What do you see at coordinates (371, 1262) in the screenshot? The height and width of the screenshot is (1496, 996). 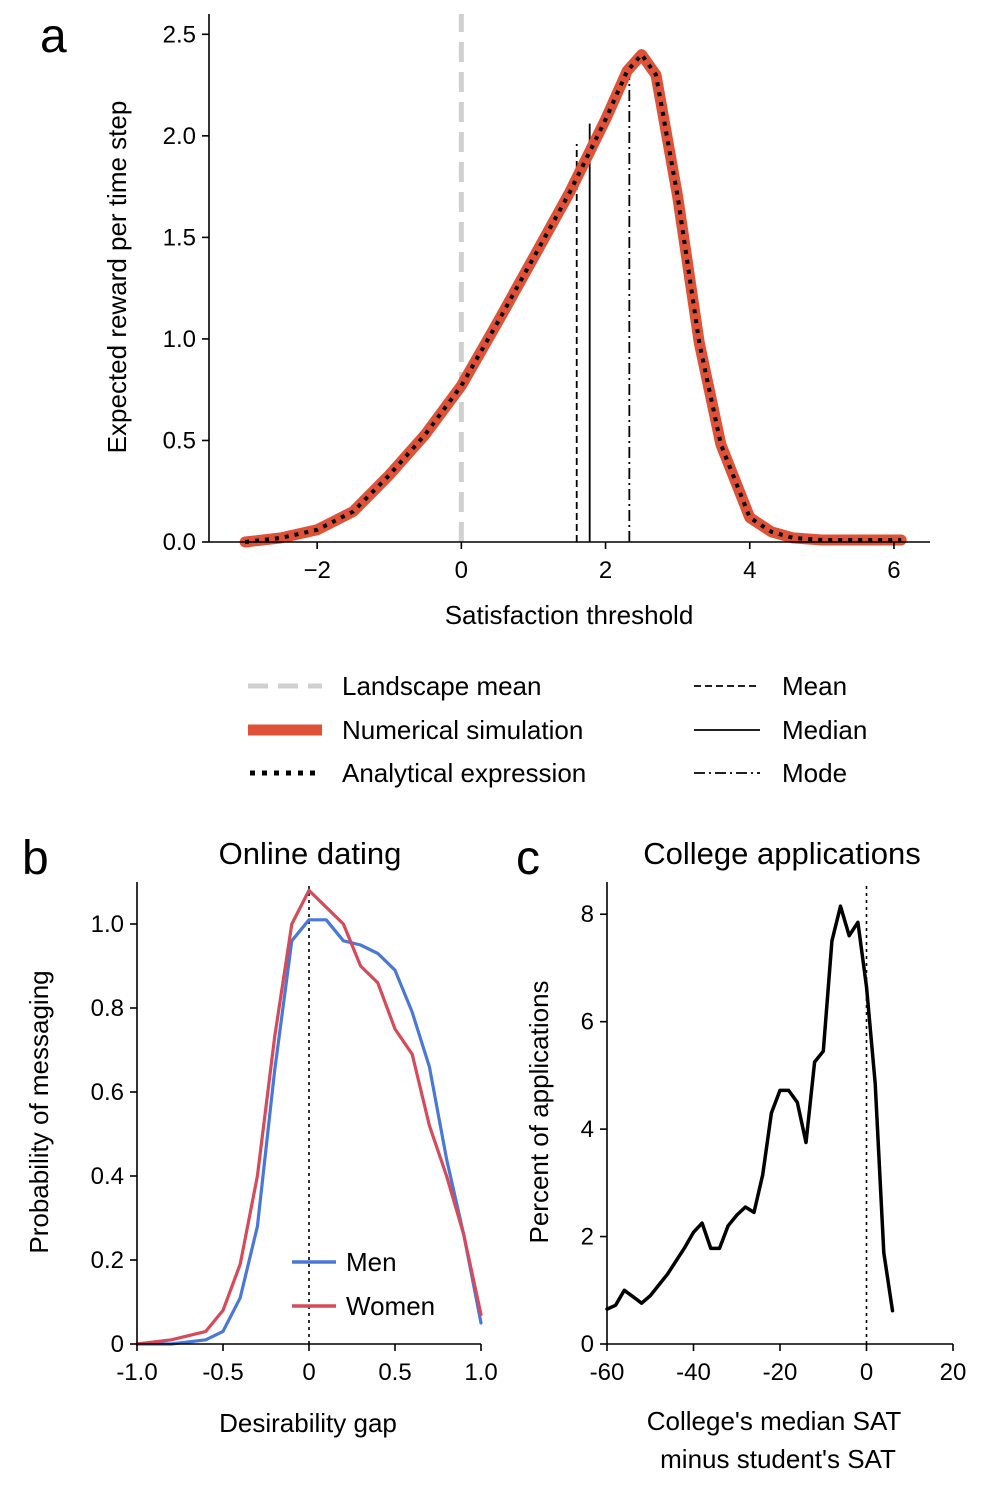 I see `legend-label-men: Men` at bounding box center [371, 1262].